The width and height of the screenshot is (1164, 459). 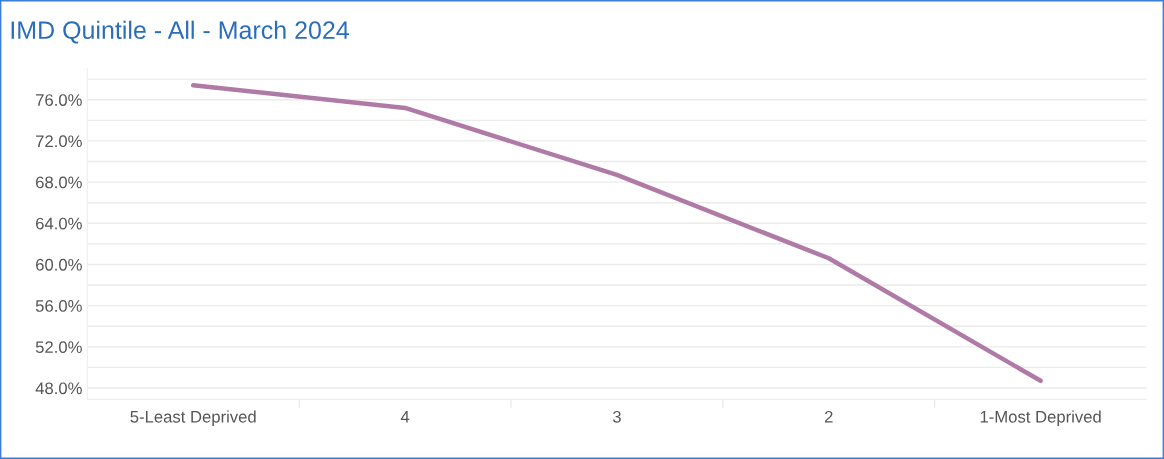 What do you see at coordinates (58, 306) in the screenshot?
I see `y-tick-label: 56.0%` at bounding box center [58, 306].